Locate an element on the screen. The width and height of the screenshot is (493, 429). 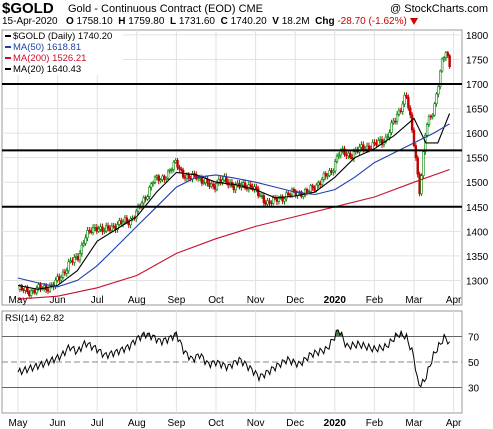
price-y-tick-label: 1550 is located at coordinates (477, 159).